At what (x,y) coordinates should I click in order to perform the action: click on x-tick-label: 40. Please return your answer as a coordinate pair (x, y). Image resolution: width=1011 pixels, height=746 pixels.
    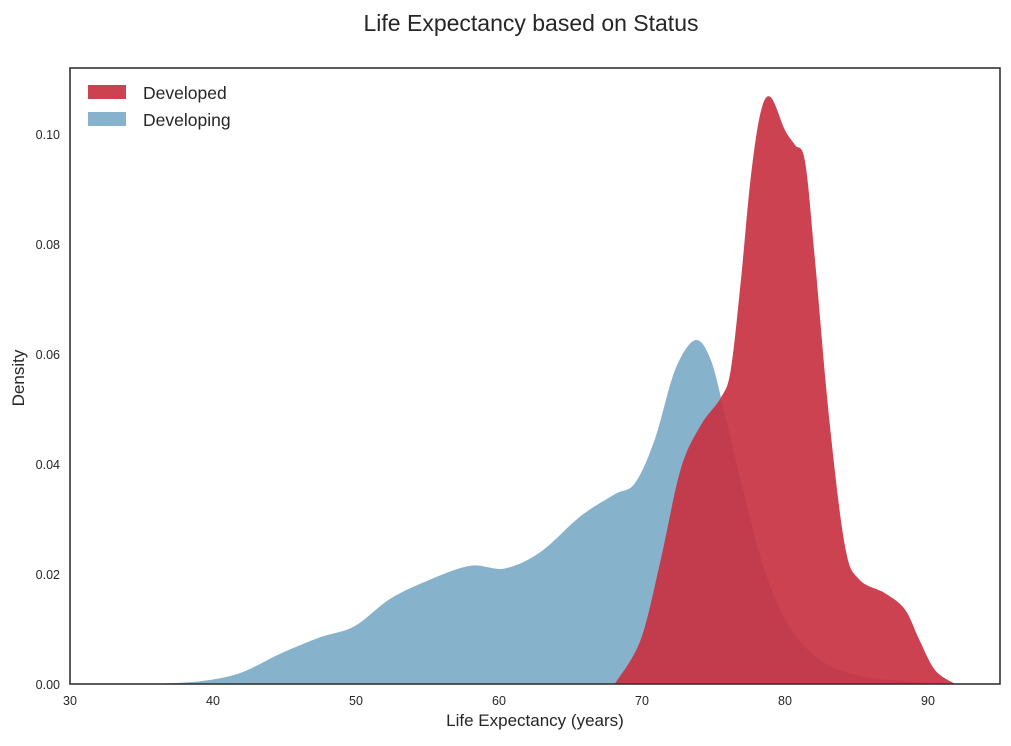
    Looking at the image, I should click on (213, 701).